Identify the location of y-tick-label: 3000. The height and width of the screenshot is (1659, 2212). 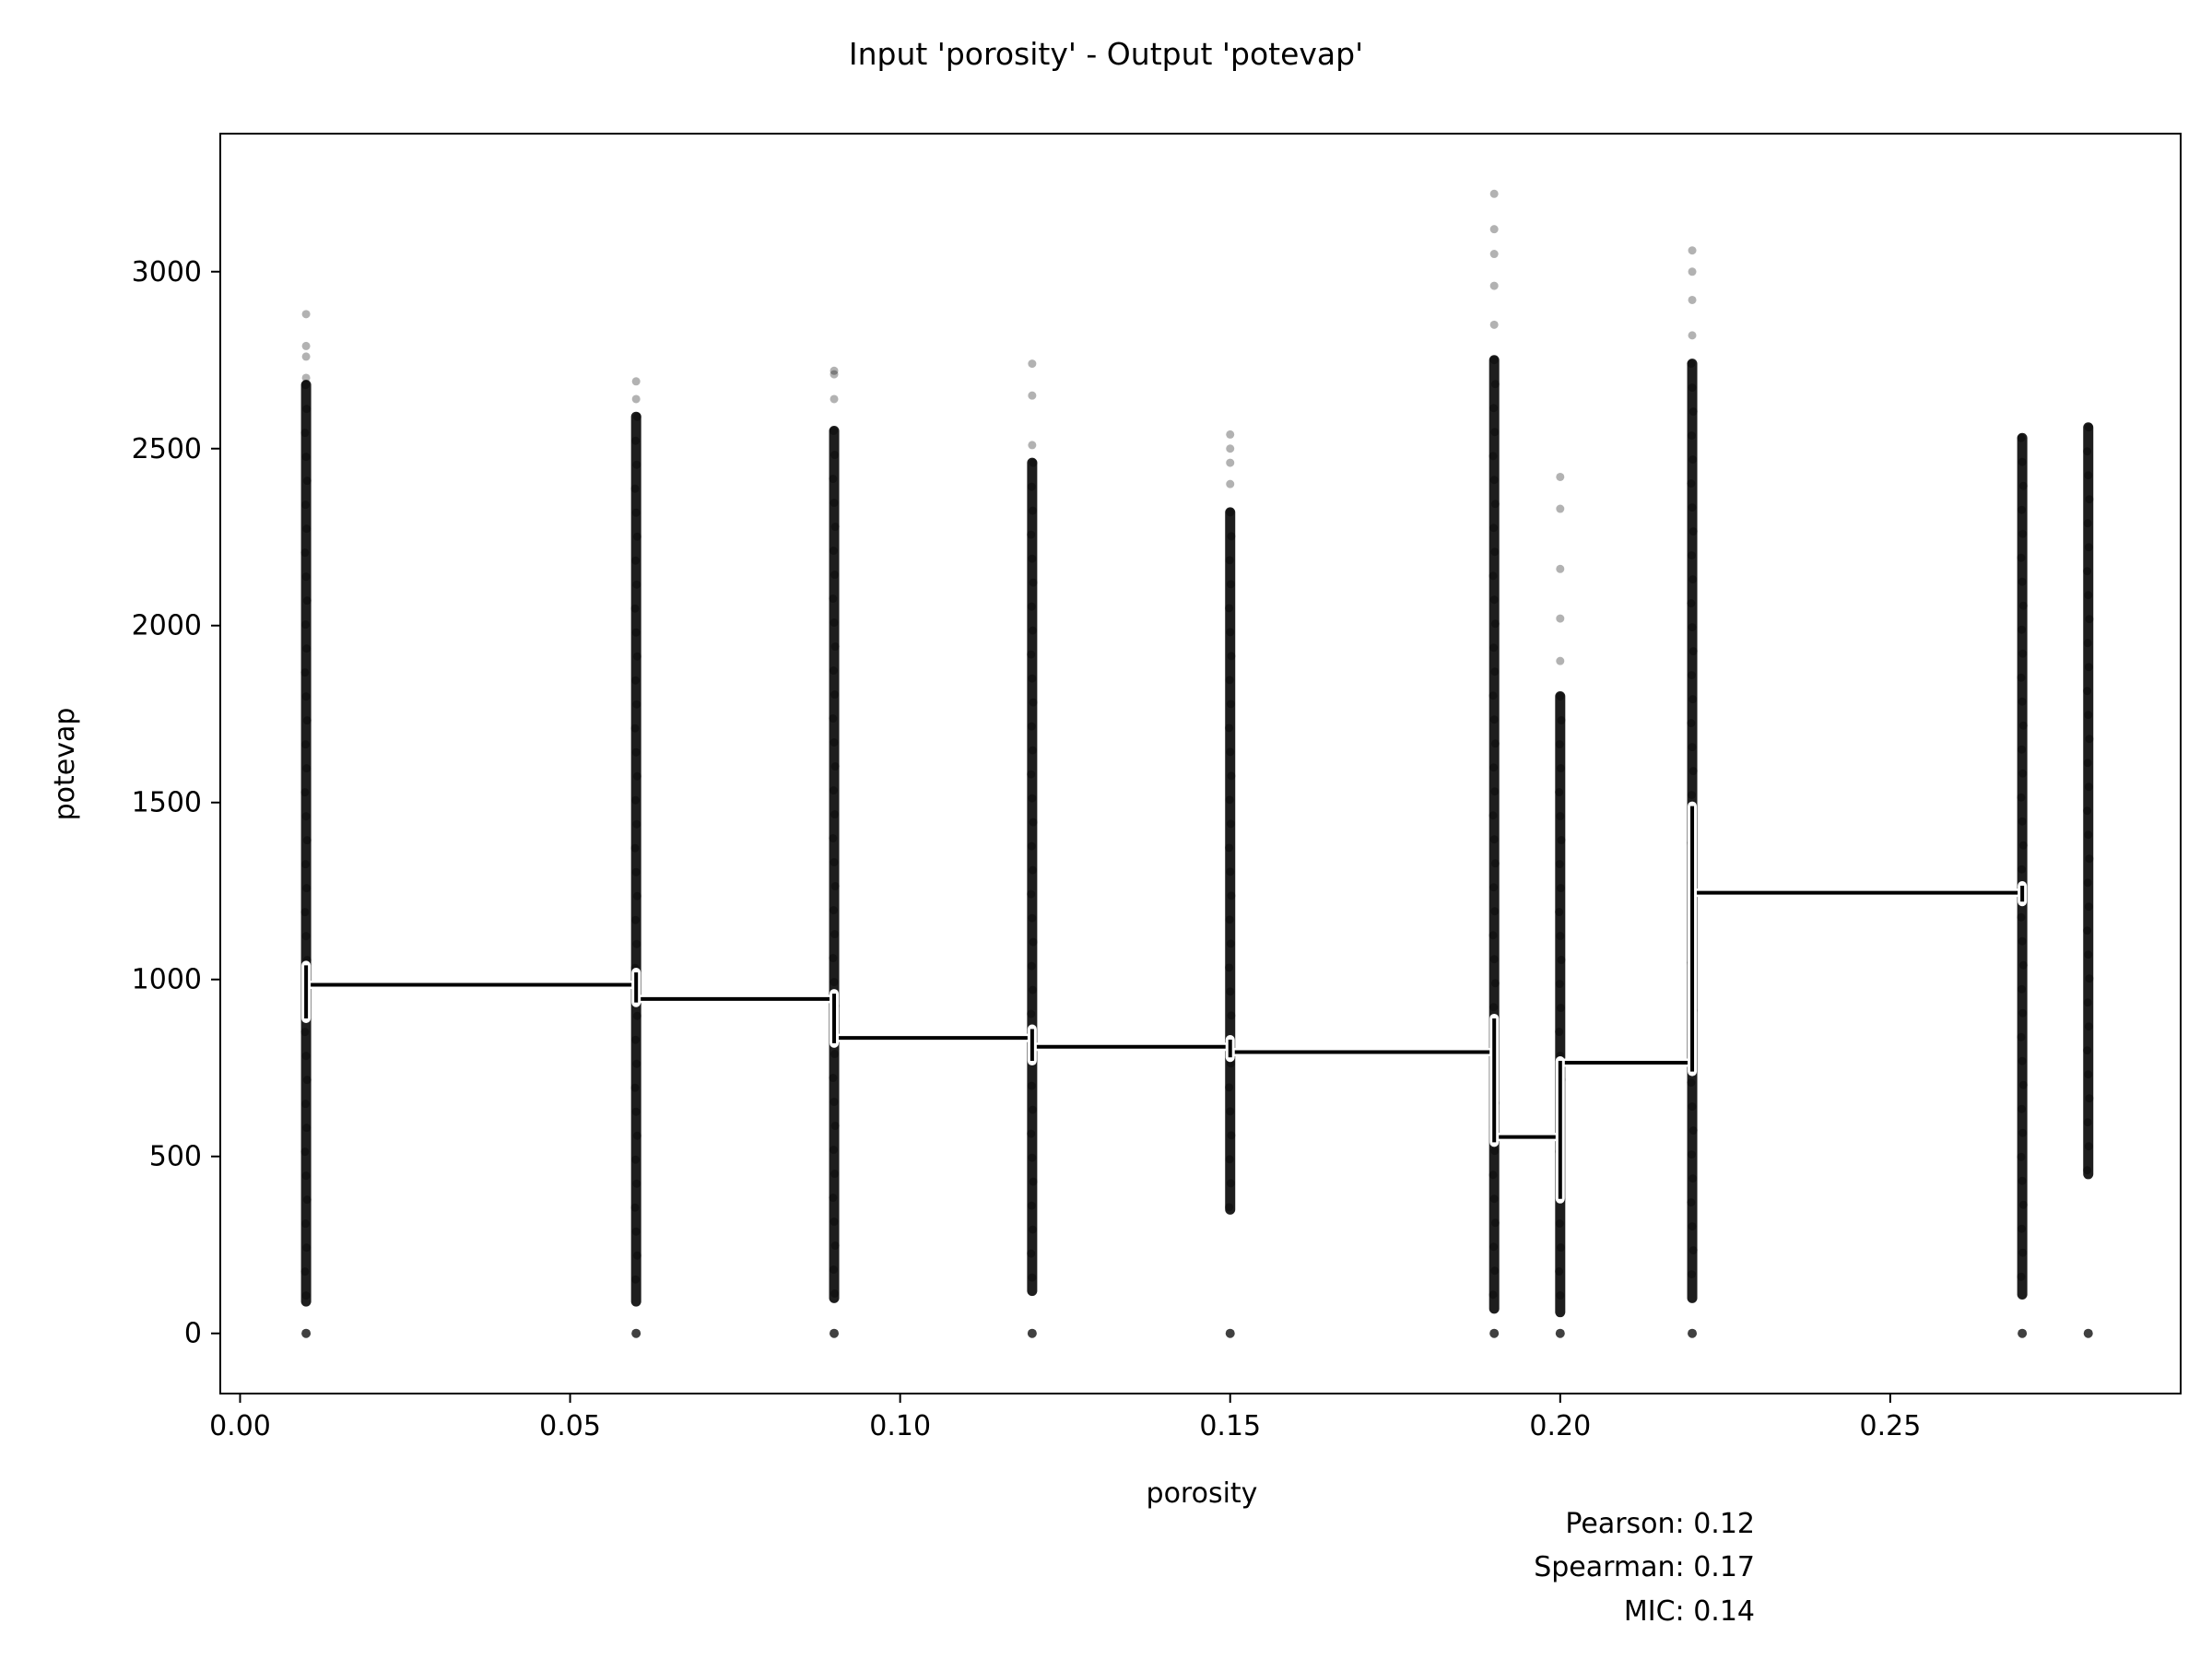
(167, 272).